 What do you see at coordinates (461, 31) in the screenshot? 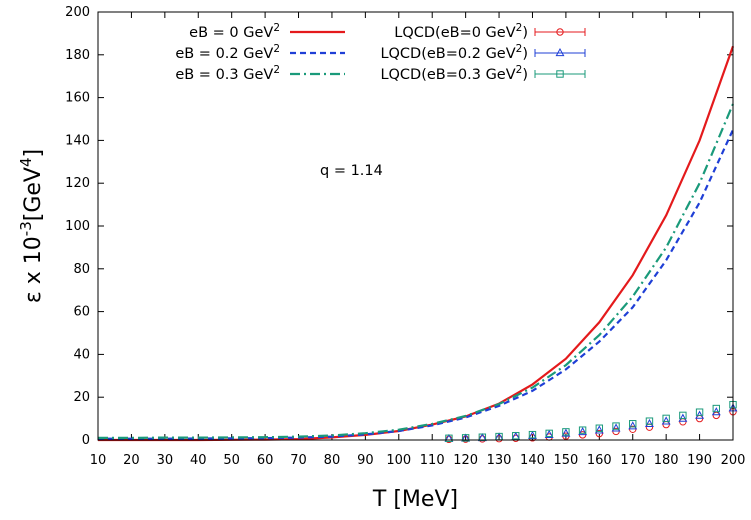
I see `legend-label: LQCD(eB=0 GeV2)` at bounding box center [461, 31].